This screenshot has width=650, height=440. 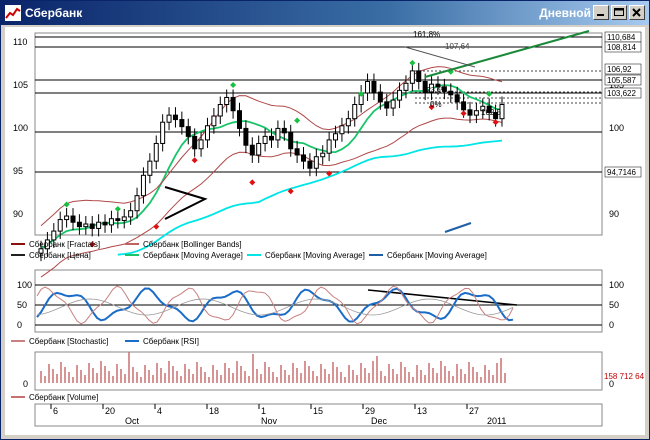 What do you see at coordinates (437, 90) in the screenshot?
I see `fib-236-label: 23,6%` at bounding box center [437, 90].